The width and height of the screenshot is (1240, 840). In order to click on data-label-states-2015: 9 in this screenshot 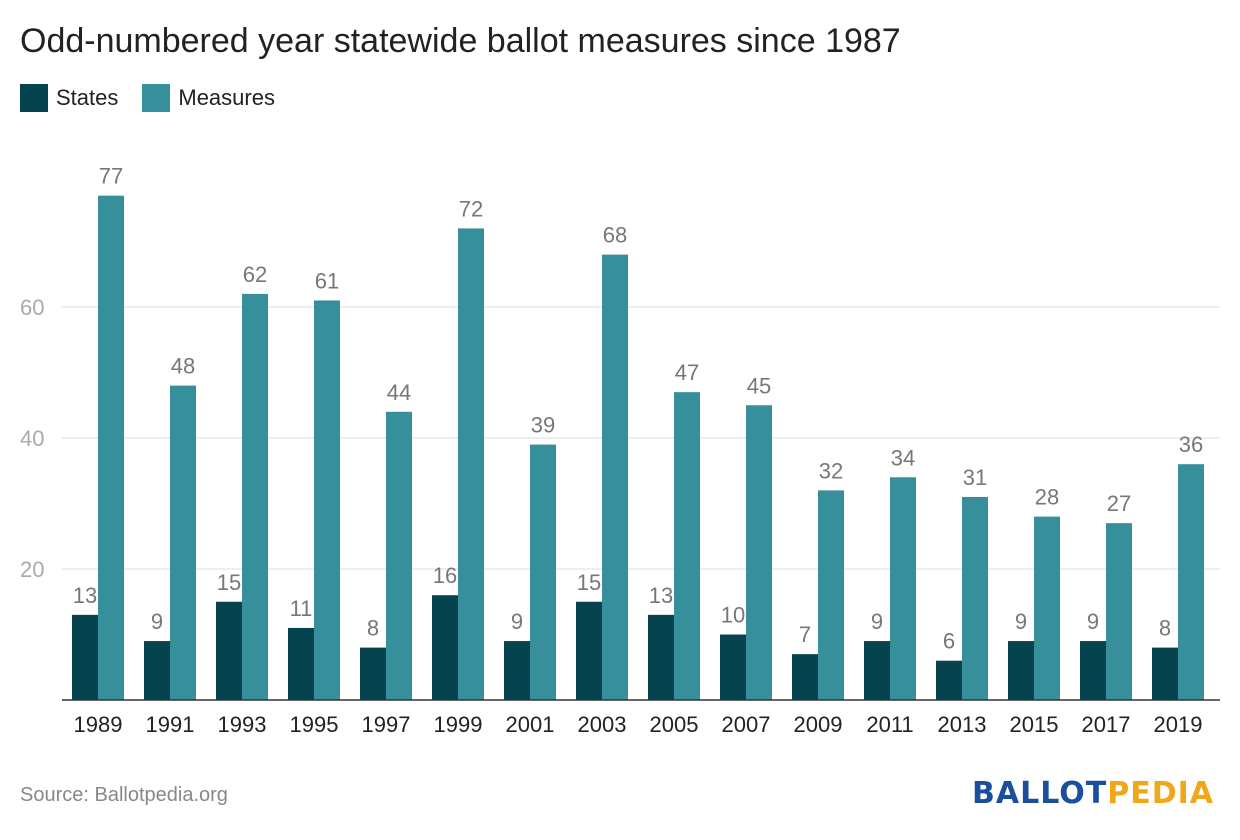, I will do `click(1021, 621)`.